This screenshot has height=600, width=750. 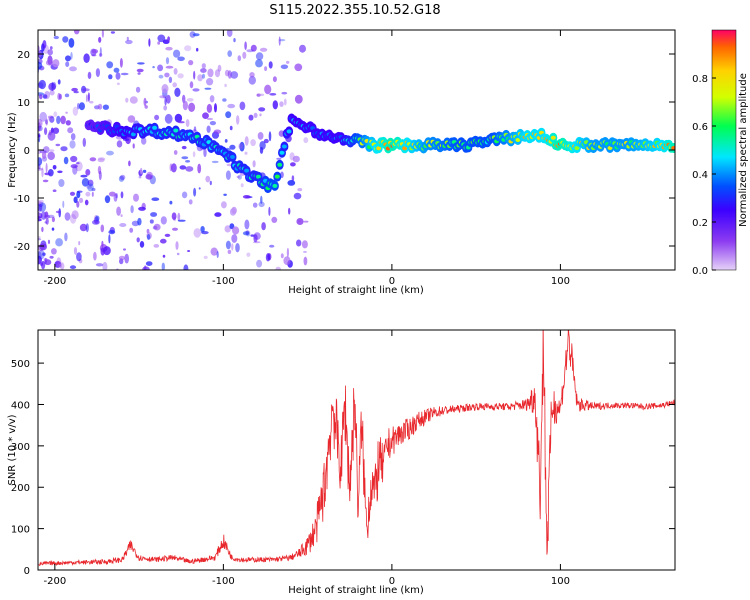 What do you see at coordinates (23, 55) in the screenshot?
I see `y-tick-label: 20` at bounding box center [23, 55].